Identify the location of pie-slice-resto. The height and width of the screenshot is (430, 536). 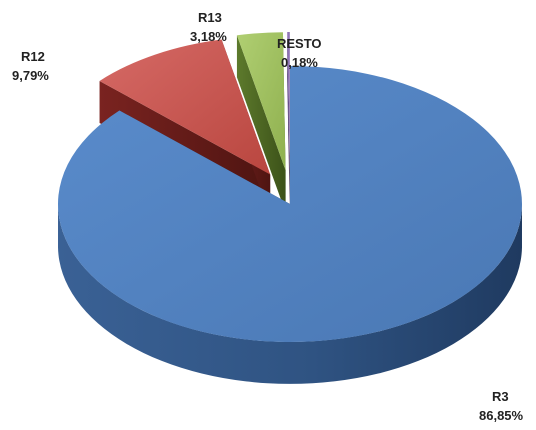
(288, 122).